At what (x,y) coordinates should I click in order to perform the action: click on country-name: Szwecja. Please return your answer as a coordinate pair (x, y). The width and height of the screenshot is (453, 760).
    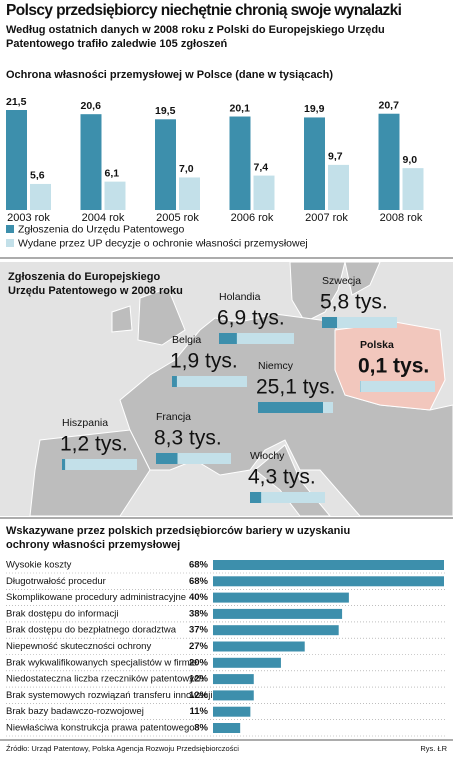
    Looking at the image, I should click on (341, 281).